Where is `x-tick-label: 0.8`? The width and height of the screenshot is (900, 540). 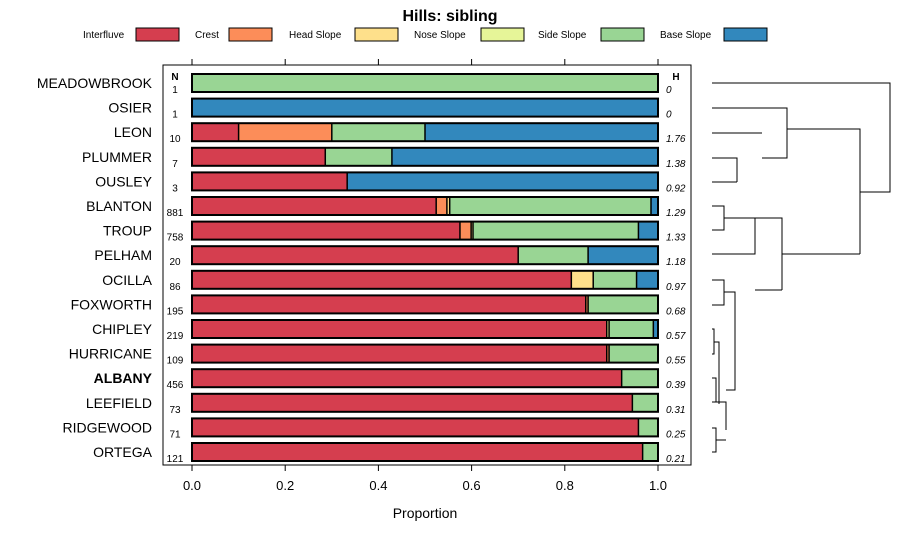
x-tick-label: 0.8 is located at coordinates (565, 485).